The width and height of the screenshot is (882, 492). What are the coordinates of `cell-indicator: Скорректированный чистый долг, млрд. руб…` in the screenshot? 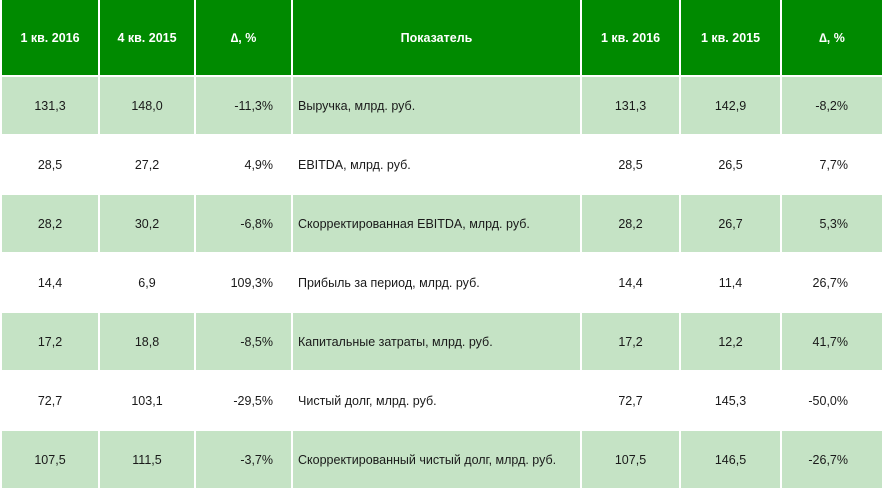 It's located at (436, 459).